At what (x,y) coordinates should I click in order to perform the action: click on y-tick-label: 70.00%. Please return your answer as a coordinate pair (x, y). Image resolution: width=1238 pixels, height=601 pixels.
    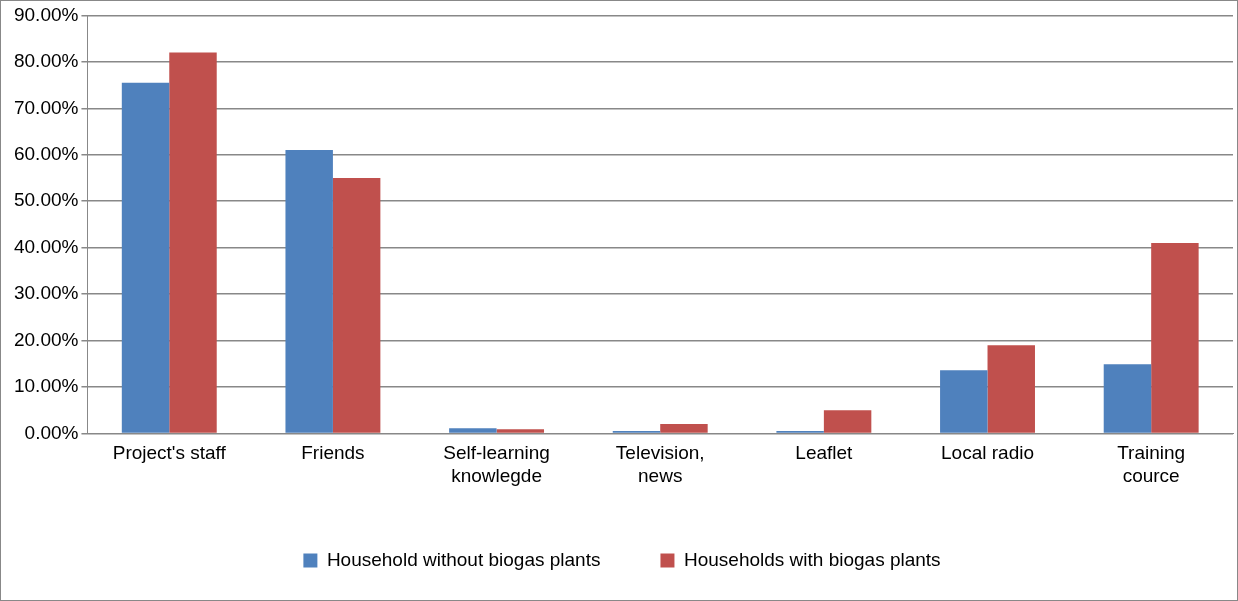
    Looking at the image, I should click on (46, 107).